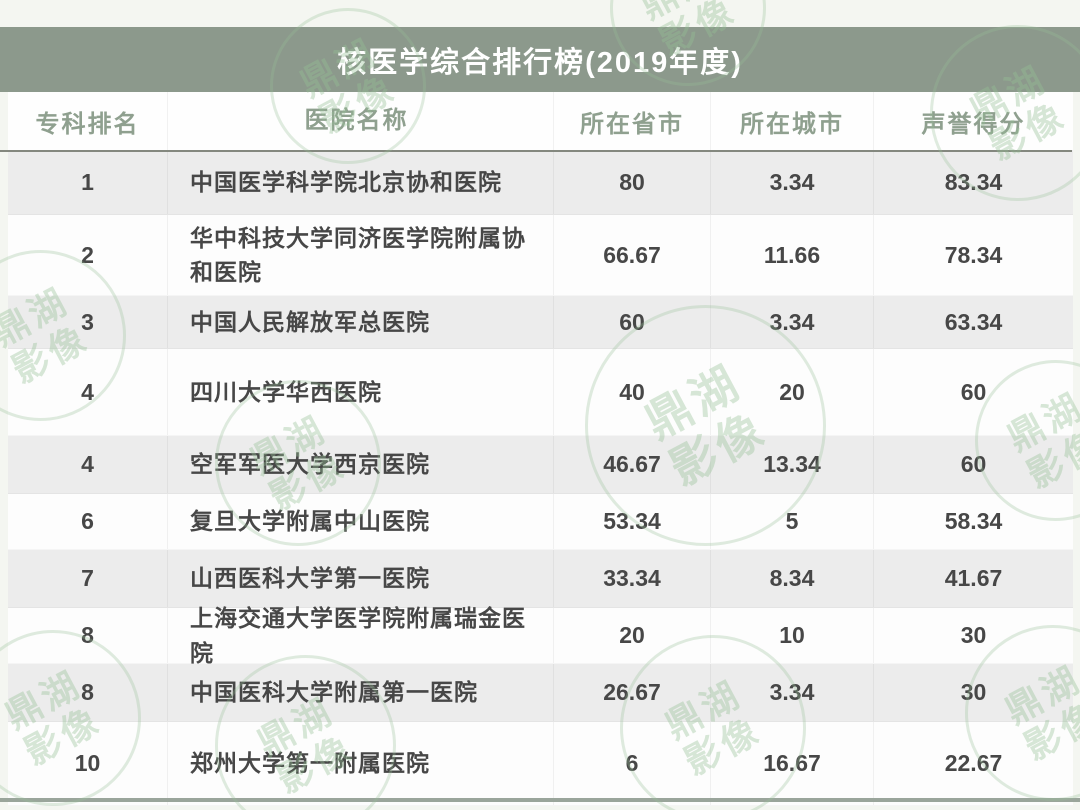  Describe the element at coordinates (791, 521) in the screenshot. I see `city-score-cell: 5` at that location.